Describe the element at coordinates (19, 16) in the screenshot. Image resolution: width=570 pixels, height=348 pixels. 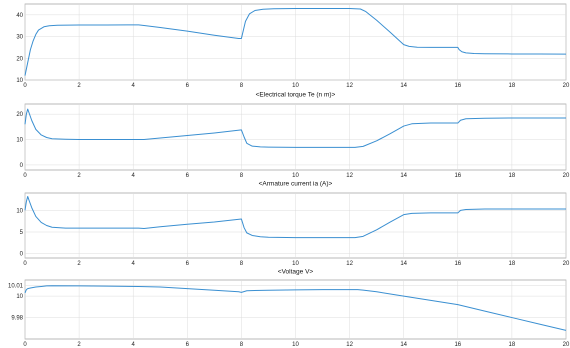
I see `y-tick-label: 40` at that location.